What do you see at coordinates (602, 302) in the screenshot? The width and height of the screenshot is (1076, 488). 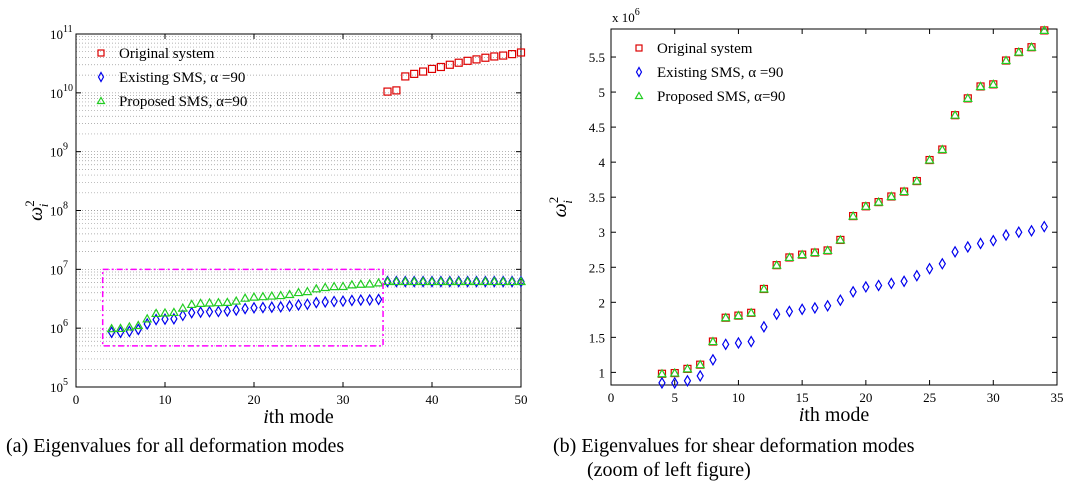 I see `y-tick-label: 2` at bounding box center [602, 302].